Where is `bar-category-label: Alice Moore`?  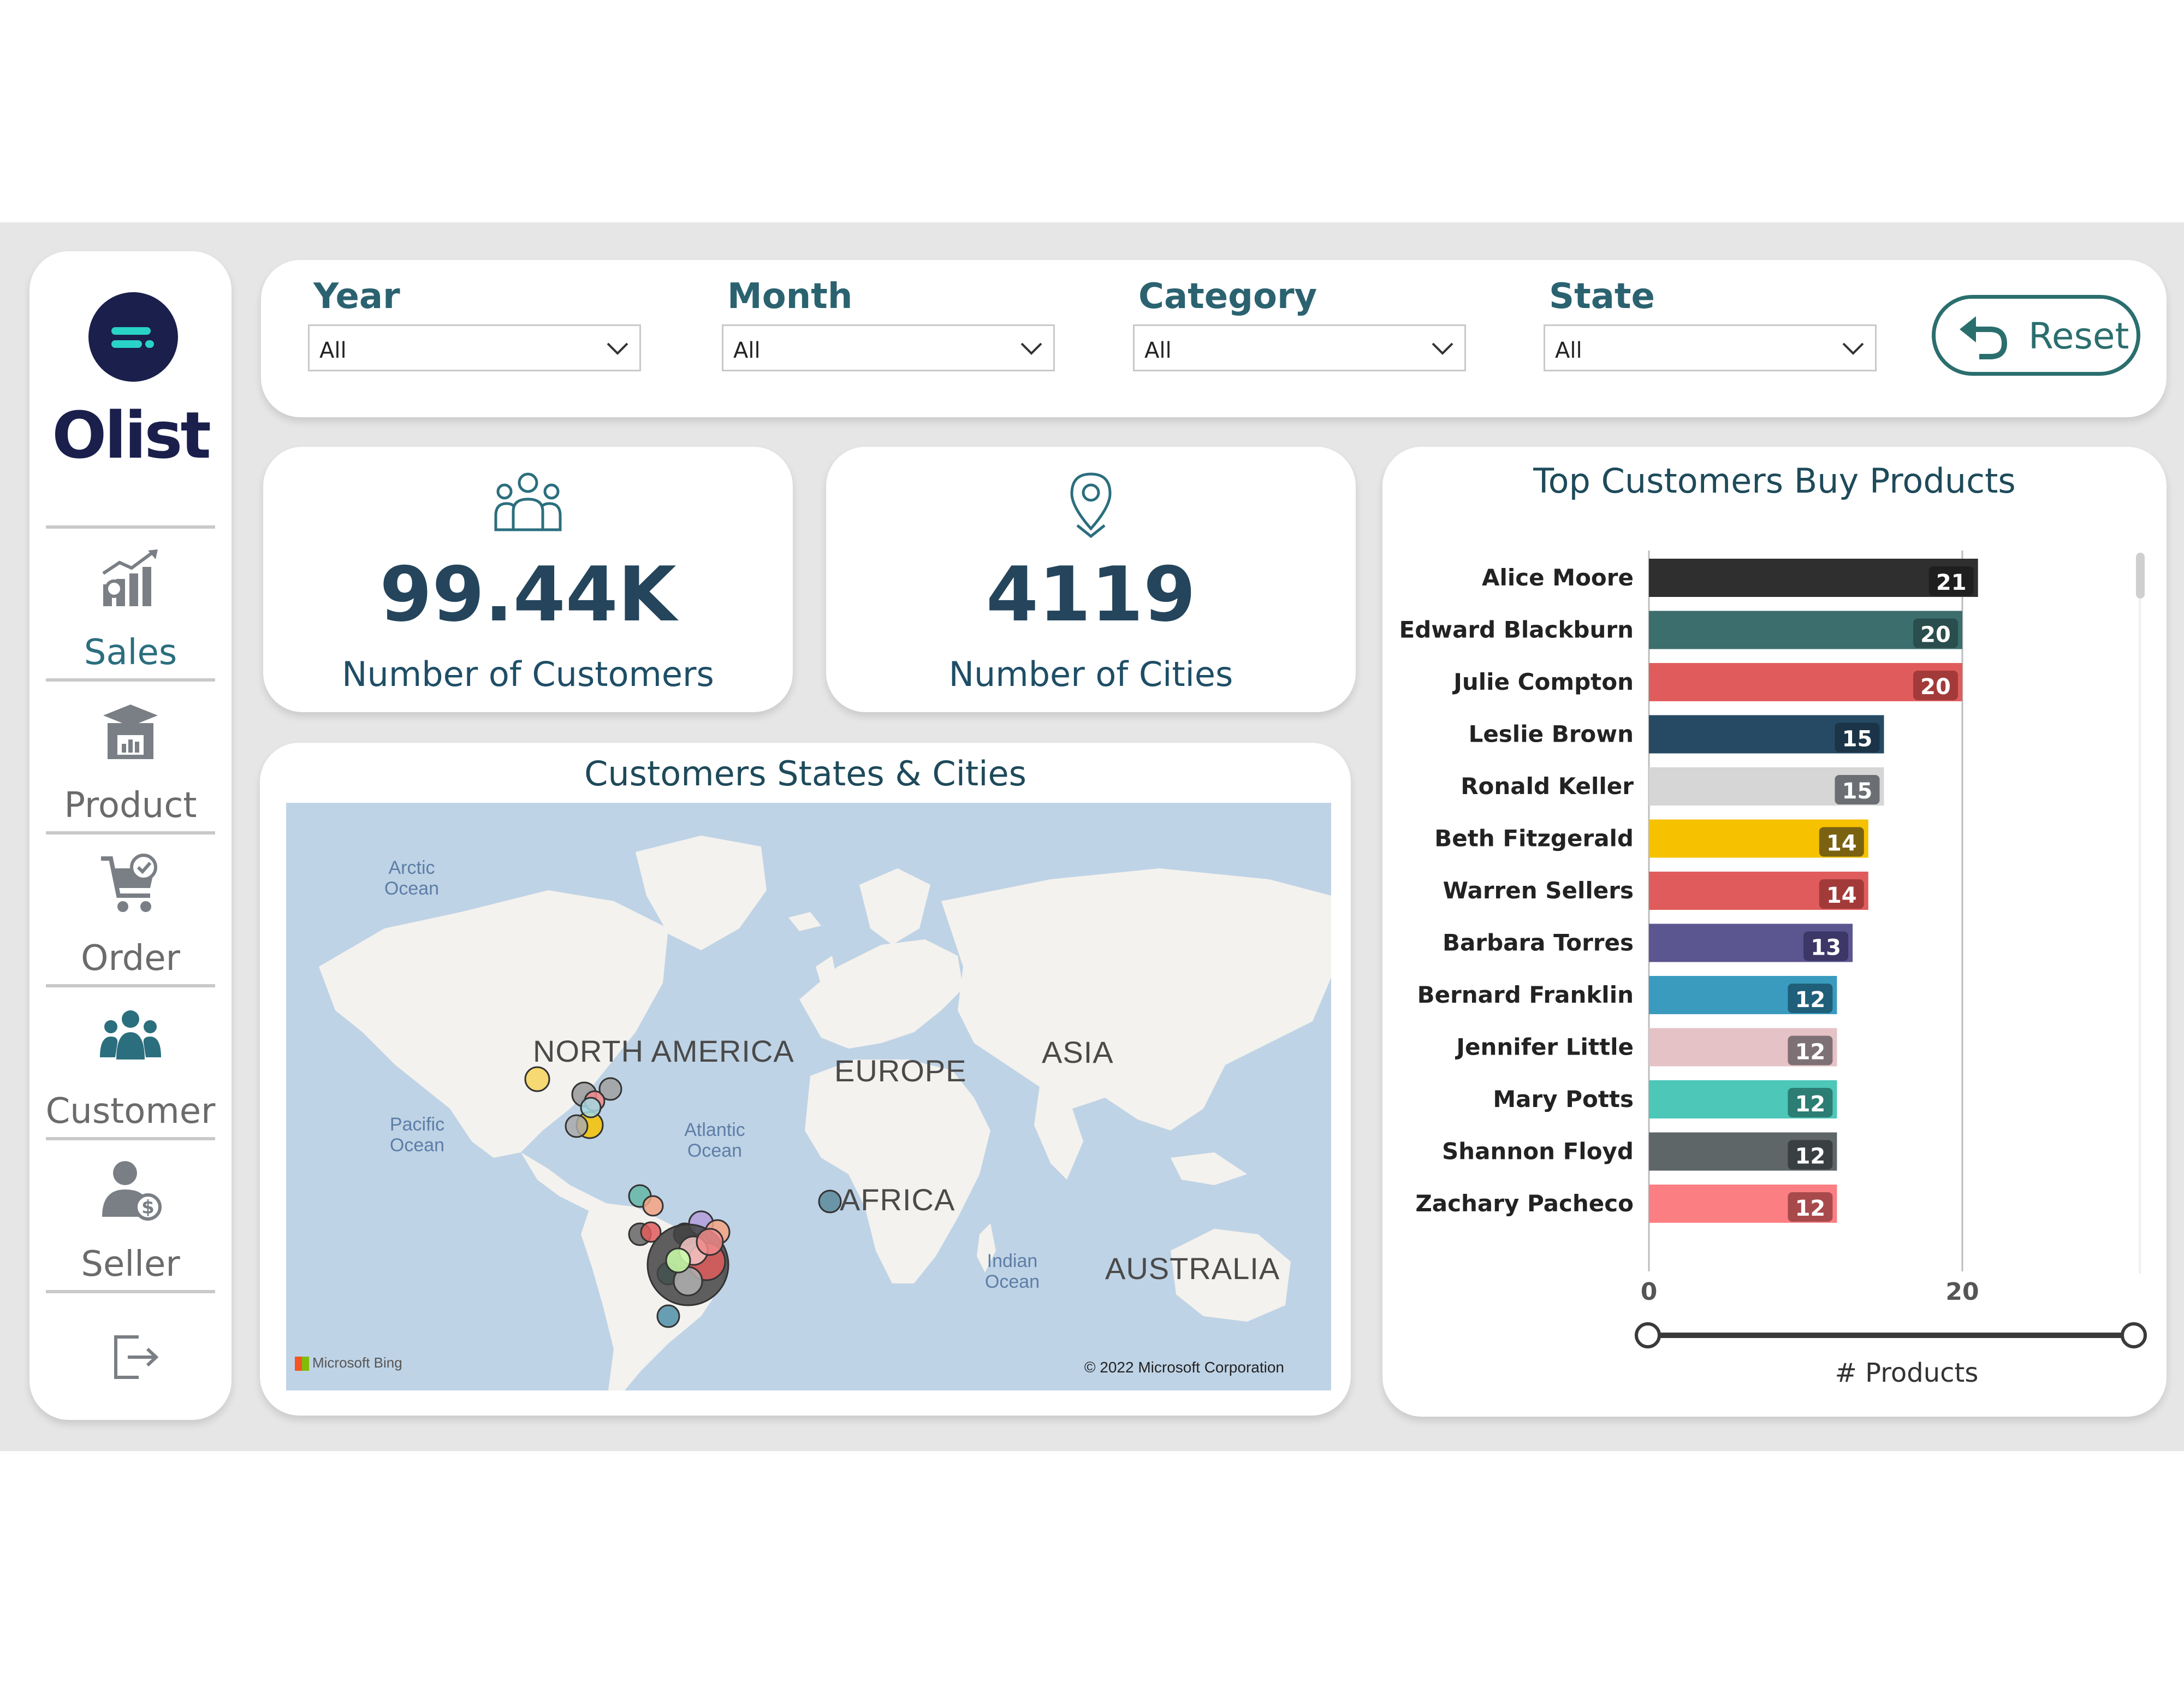
bar-category-label: Alice Moore is located at coordinates (1558, 577).